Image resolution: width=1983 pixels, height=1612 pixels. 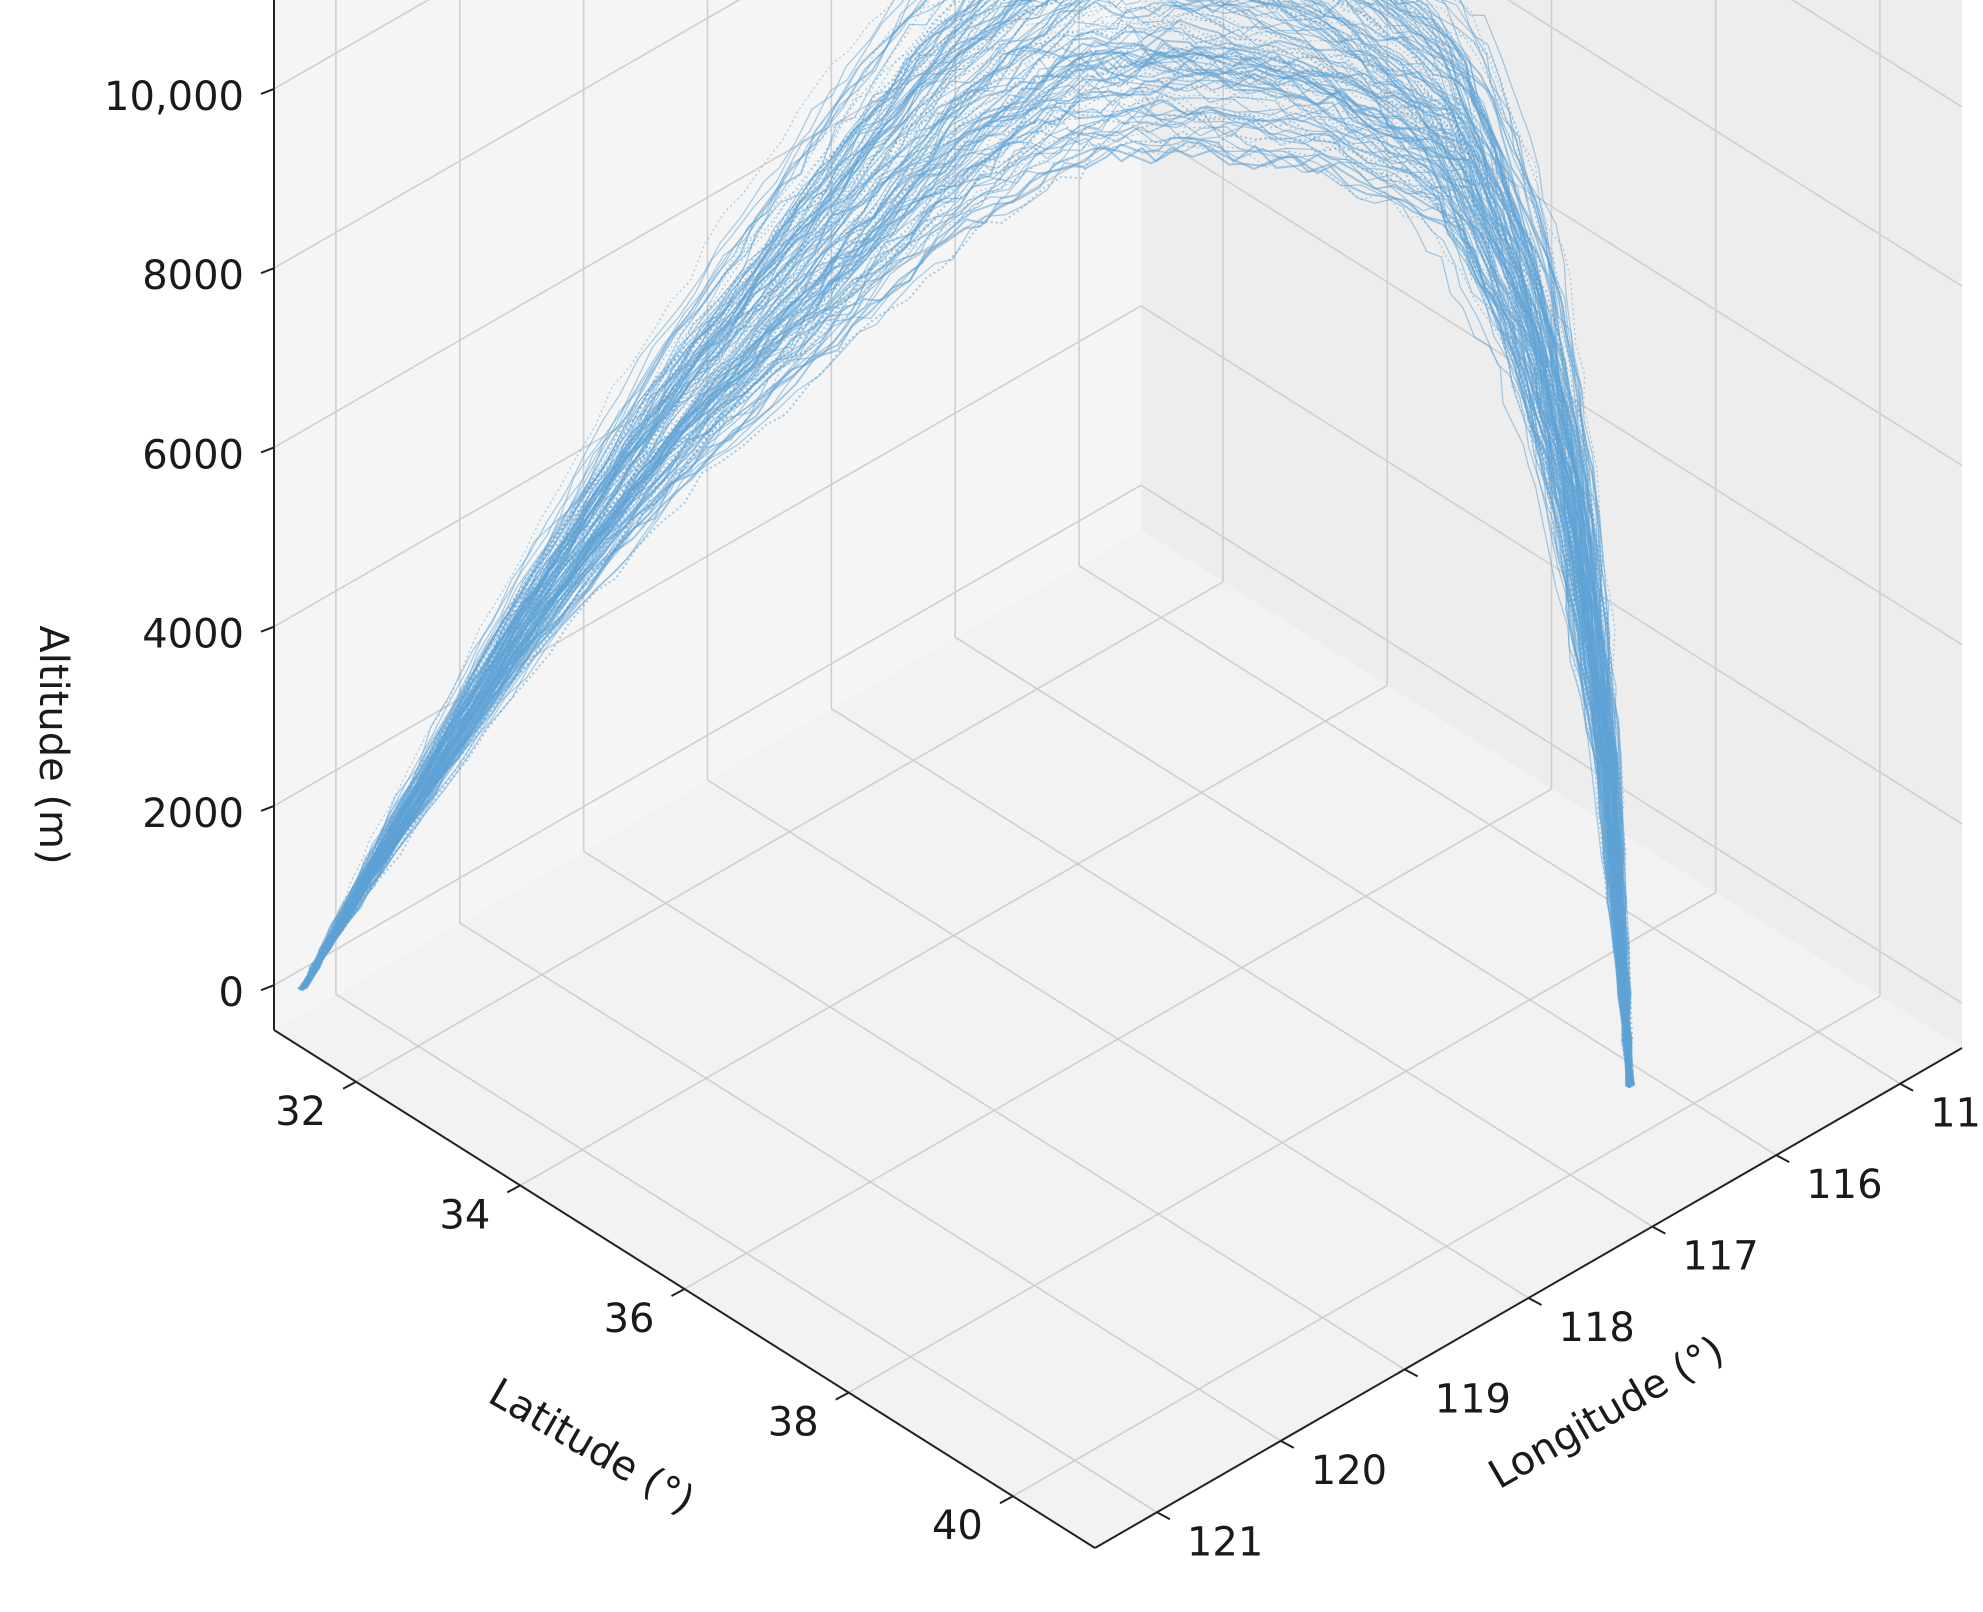 I want to click on altitude-tick-label: 8000, so click(x=193, y=276).